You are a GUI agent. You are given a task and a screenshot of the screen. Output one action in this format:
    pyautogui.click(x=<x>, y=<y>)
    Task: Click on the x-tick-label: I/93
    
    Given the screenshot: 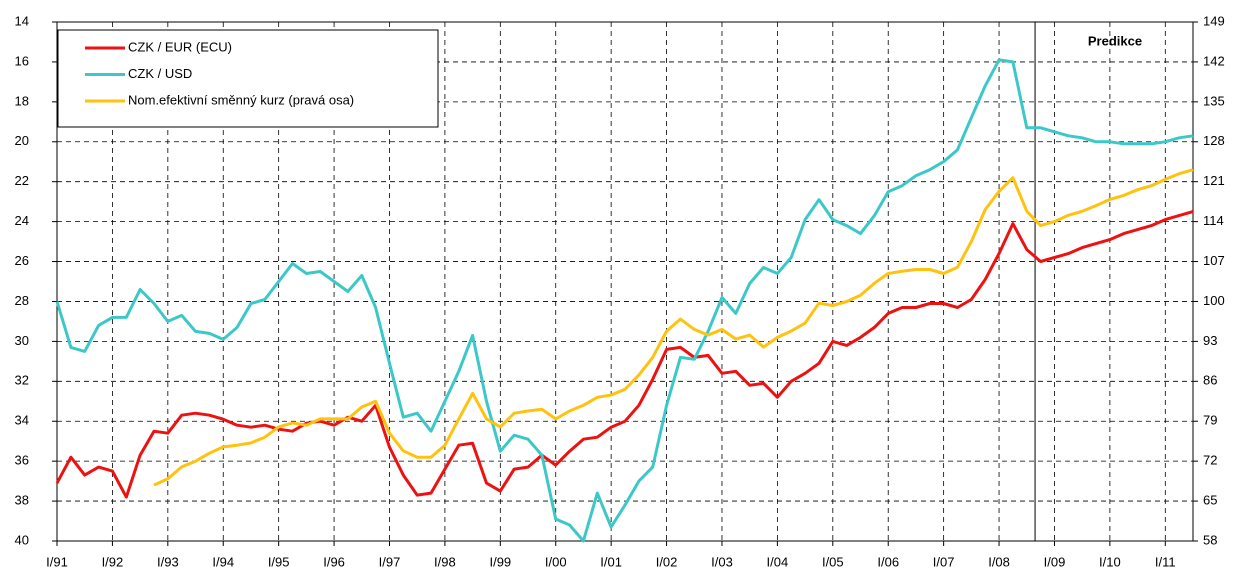 What is the action you would take?
    pyautogui.click(x=168, y=561)
    